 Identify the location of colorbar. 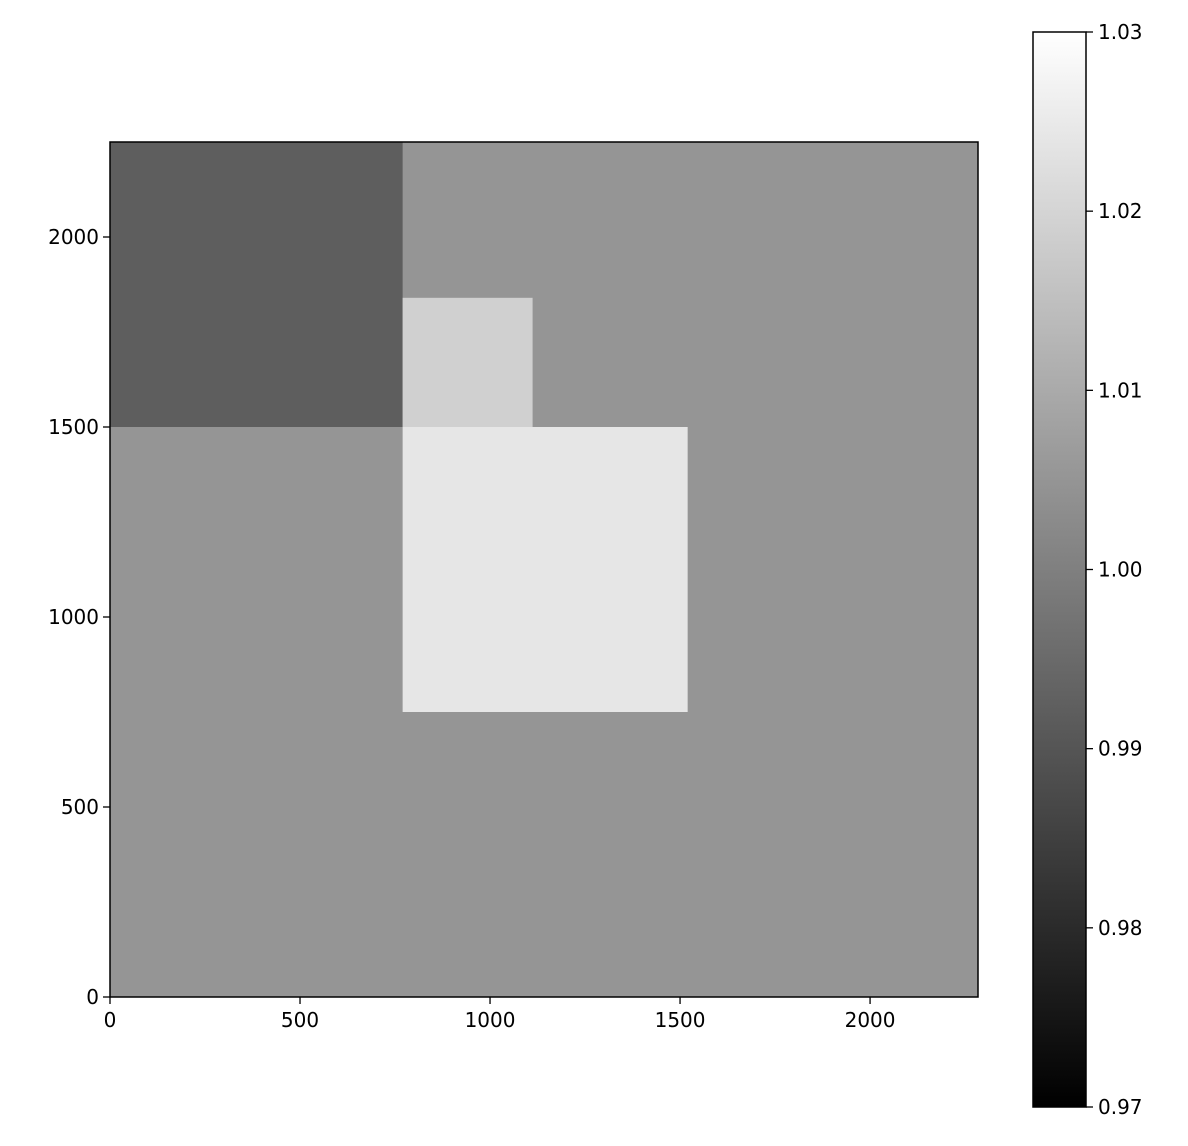
(1059, 569).